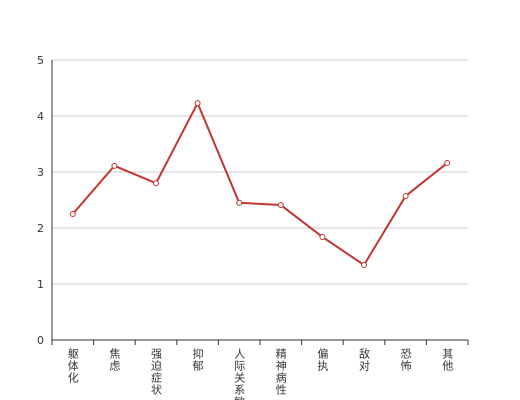  Describe the element at coordinates (239, 374) in the screenshot. I see `x-tick-label: 人际关系敏感` at that location.